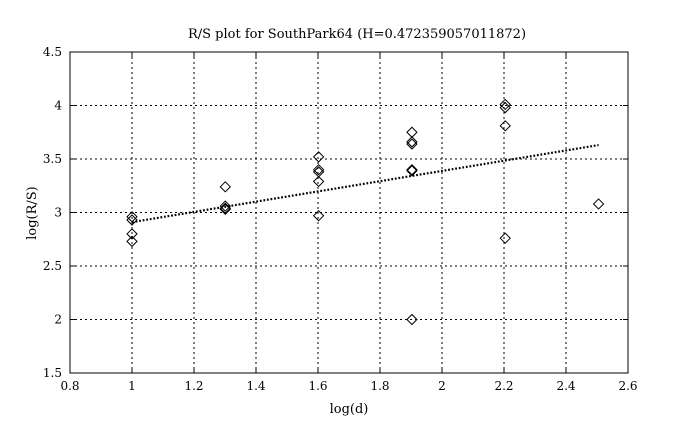 Image resolution: width=686 pixels, height=430 pixels. I want to click on x-tick-label: 2.4, so click(565, 386).